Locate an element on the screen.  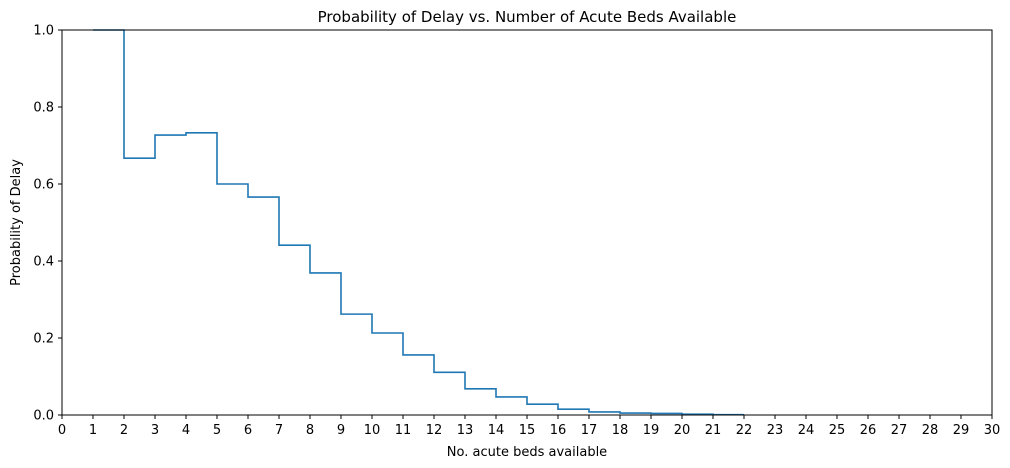
x-tick-label: 6 is located at coordinates (248, 430).